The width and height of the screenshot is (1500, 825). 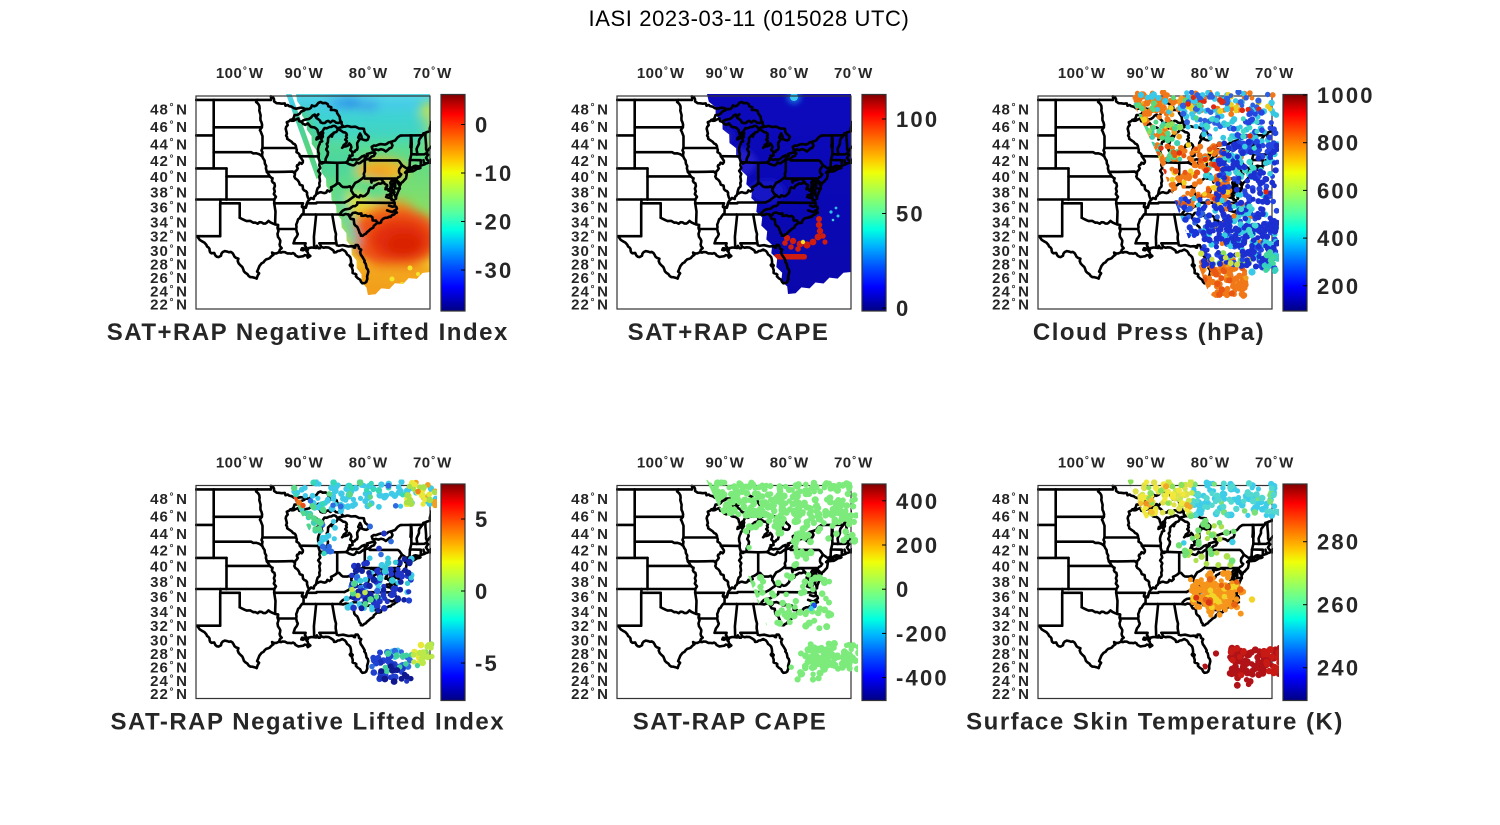 I want to click on svg-text: -5, so click(x=487, y=663).